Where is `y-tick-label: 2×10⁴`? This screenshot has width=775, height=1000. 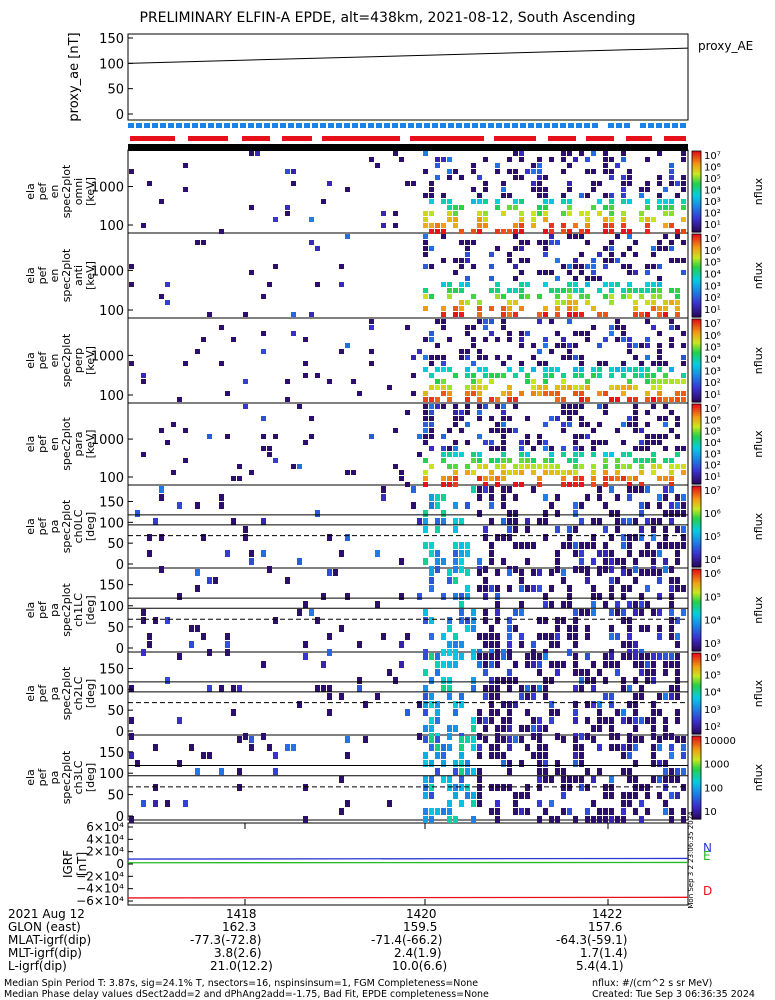 y-tick-label: 2×10⁴ is located at coordinates (105, 852).